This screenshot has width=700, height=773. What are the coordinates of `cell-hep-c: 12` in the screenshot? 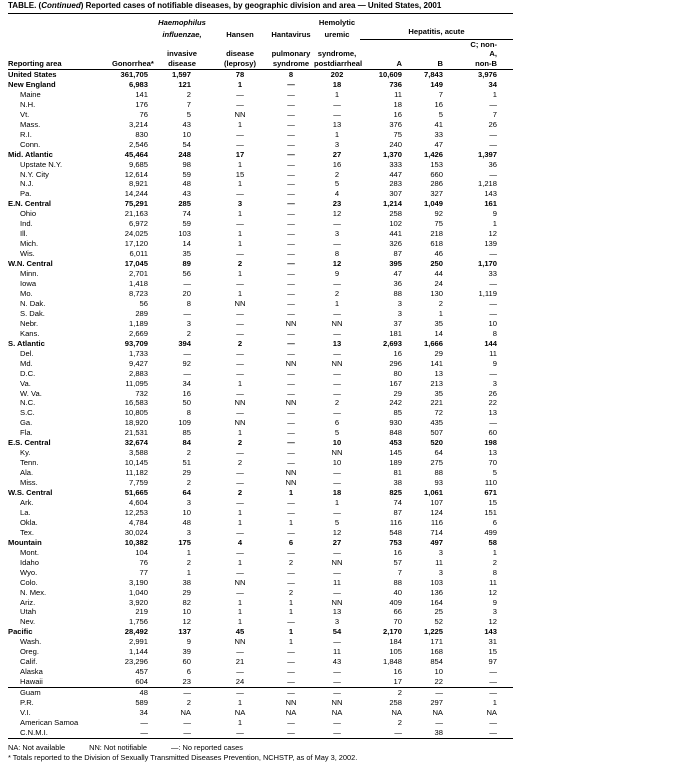 It's located at (492, 592).